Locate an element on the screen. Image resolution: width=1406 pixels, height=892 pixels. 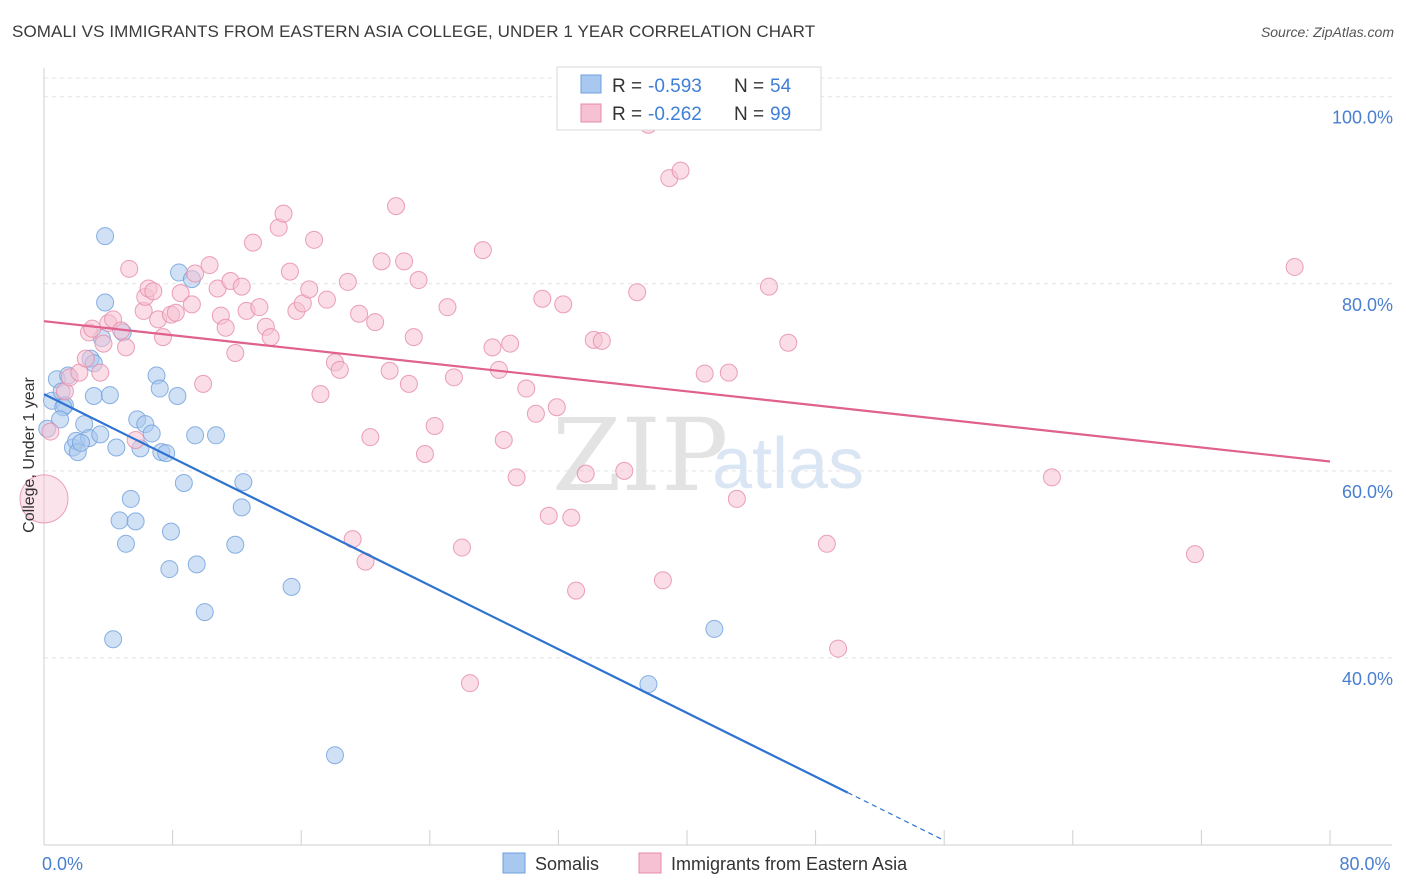
legend-top-r-label-eastern-asia: R = is located at coordinates (627, 114).